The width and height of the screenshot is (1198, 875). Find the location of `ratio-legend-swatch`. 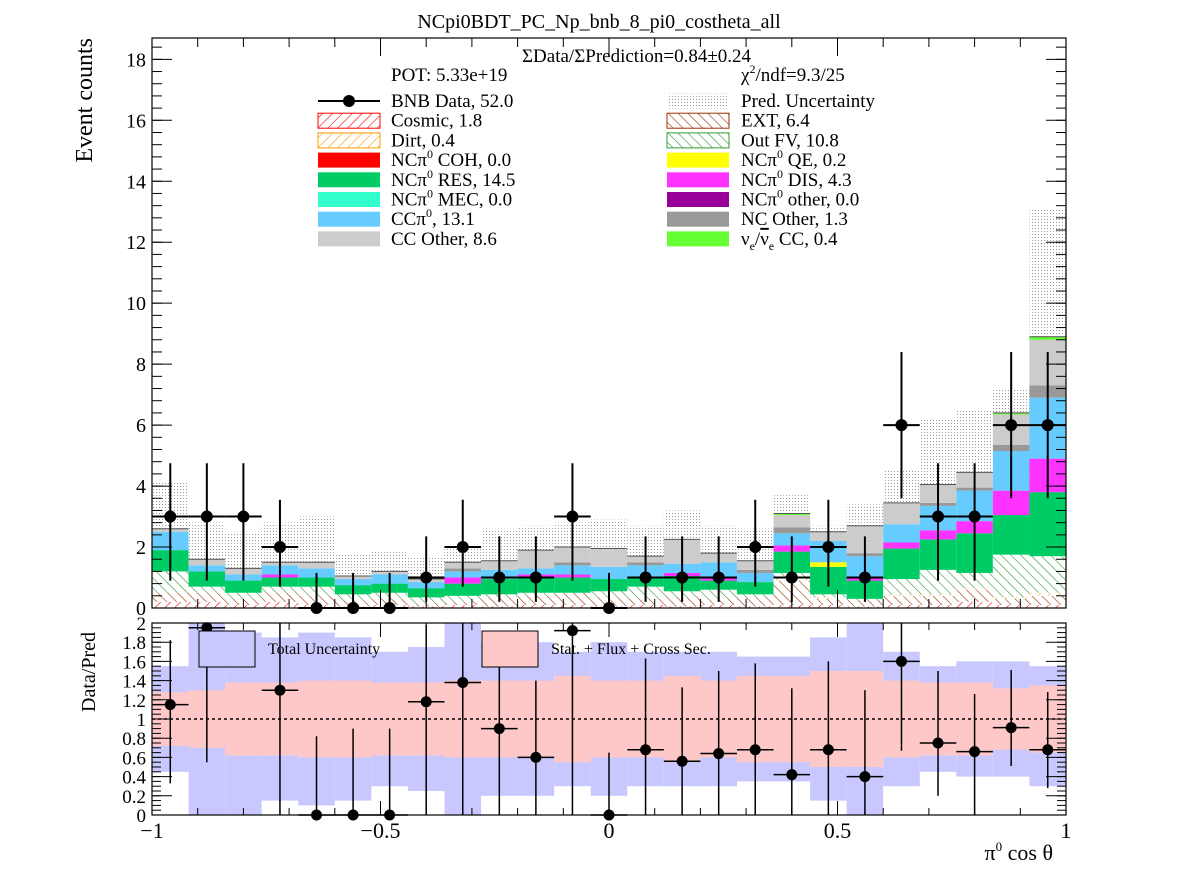

ratio-legend-swatch is located at coordinates (510, 649).